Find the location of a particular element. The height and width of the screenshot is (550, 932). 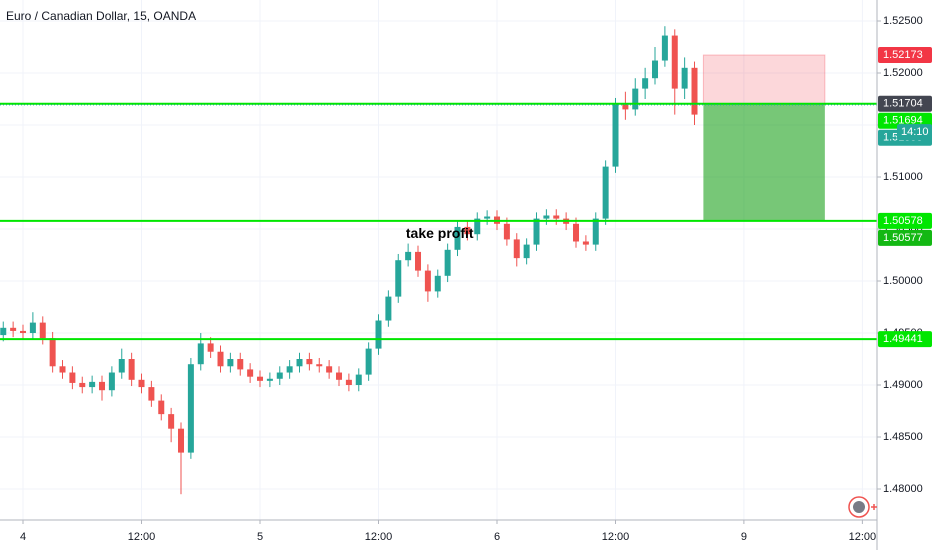

price-label: 1.50577 is located at coordinates (903, 238).